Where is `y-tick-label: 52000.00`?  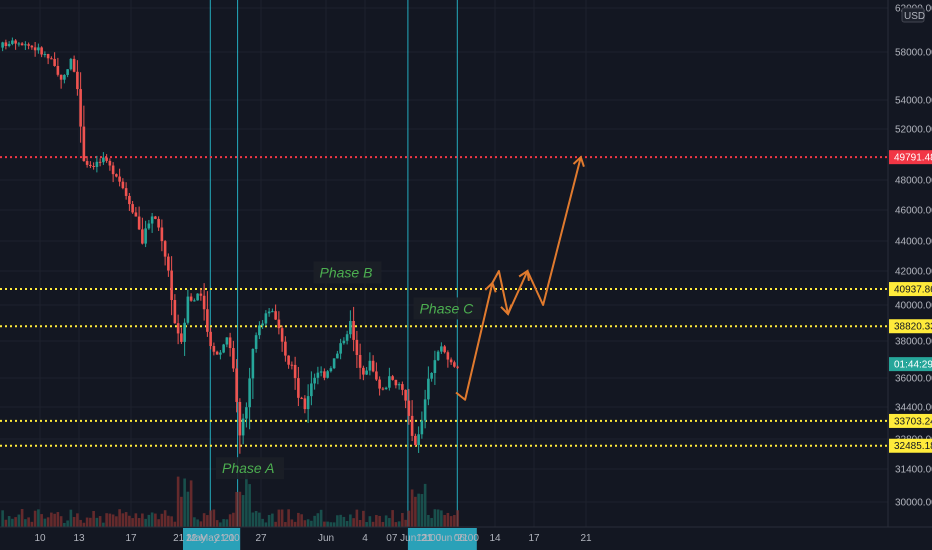 y-tick-label: 52000.00 is located at coordinates (913, 130).